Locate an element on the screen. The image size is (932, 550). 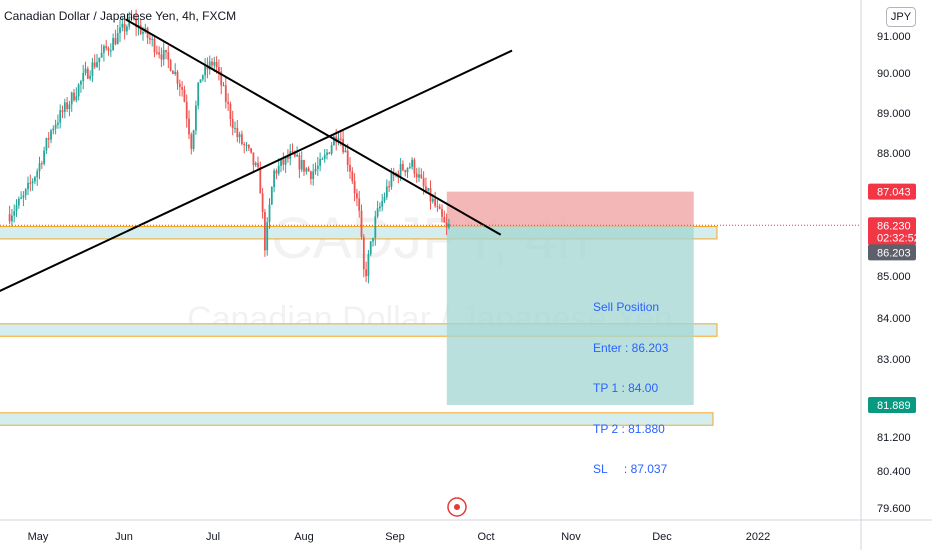
currency-badge: JPY is located at coordinates (901, 17).